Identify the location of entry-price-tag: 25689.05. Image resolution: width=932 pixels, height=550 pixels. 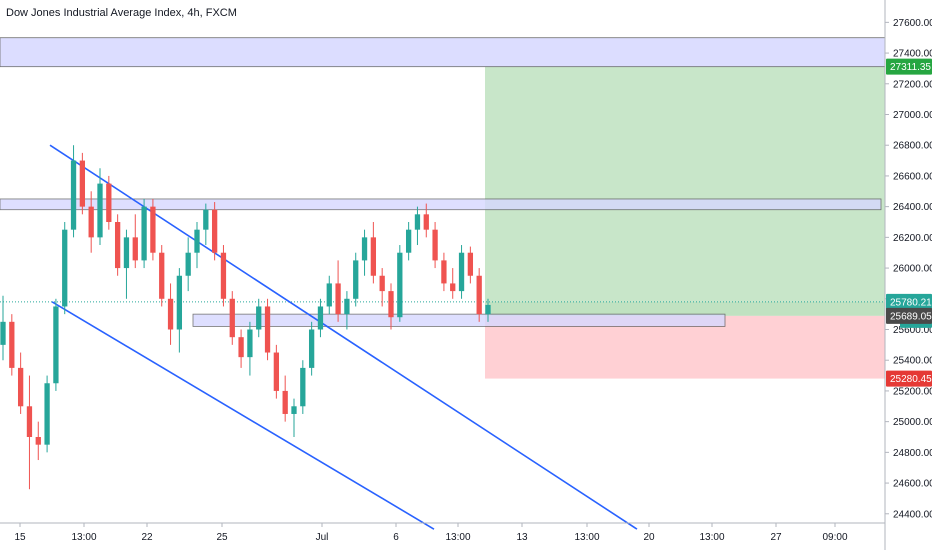
(911, 316).